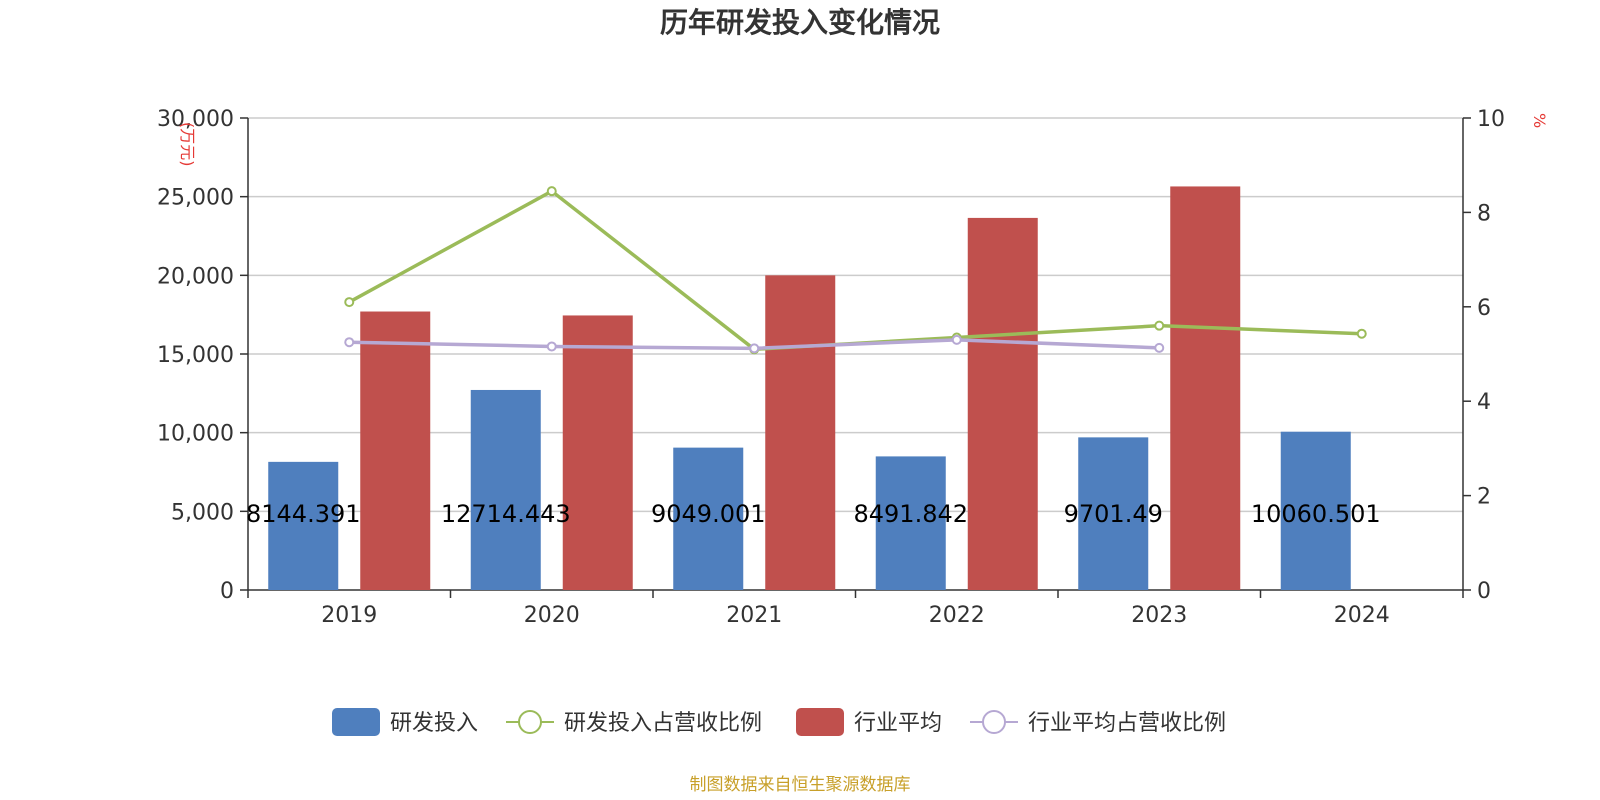  What do you see at coordinates (195, 434) in the screenshot?
I see `y-left-tick-label: 10,000` at bounding box center [195, 434].